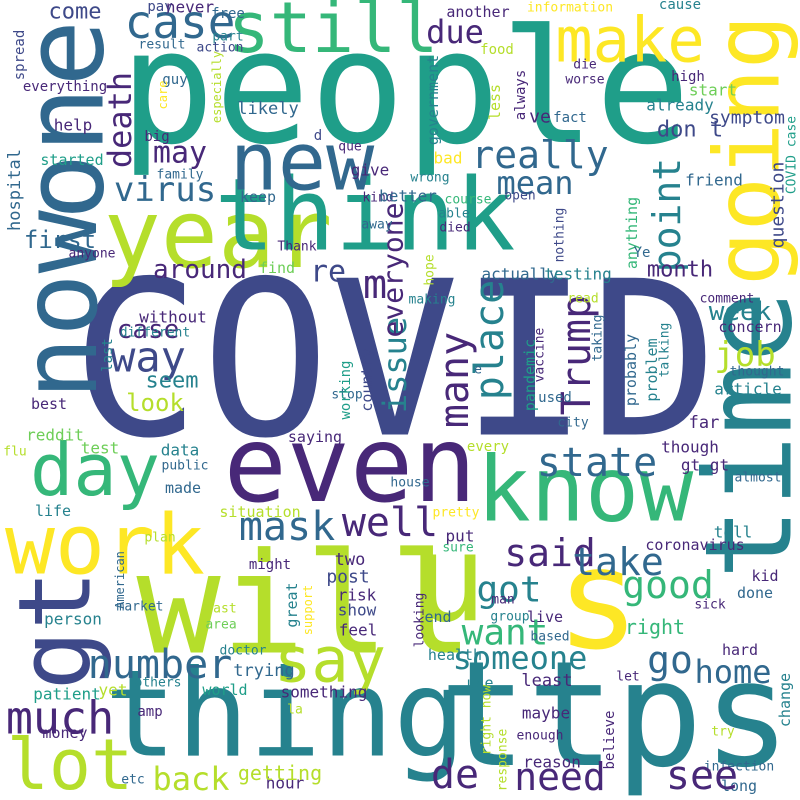  What do you see at coordinates (509, 617) in the screenshot?
I see `word: group` at bounding box center [509, 617].